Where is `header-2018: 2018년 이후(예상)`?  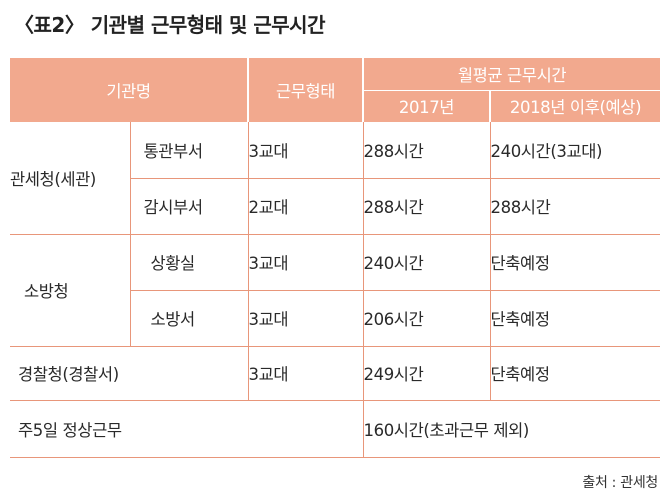
header-2018: 2018년 이후(예상) is located at coordinates (574, 106).